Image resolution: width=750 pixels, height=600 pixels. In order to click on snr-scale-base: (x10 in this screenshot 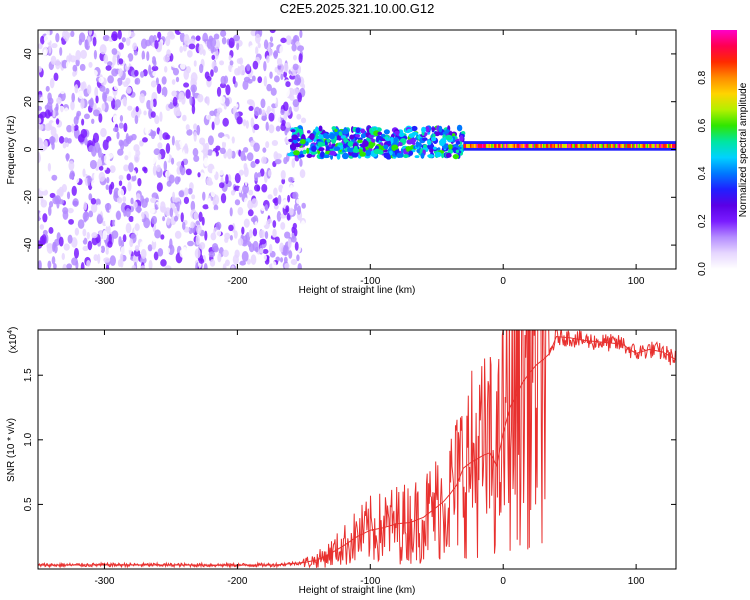, I will do `click(13, 343)`.